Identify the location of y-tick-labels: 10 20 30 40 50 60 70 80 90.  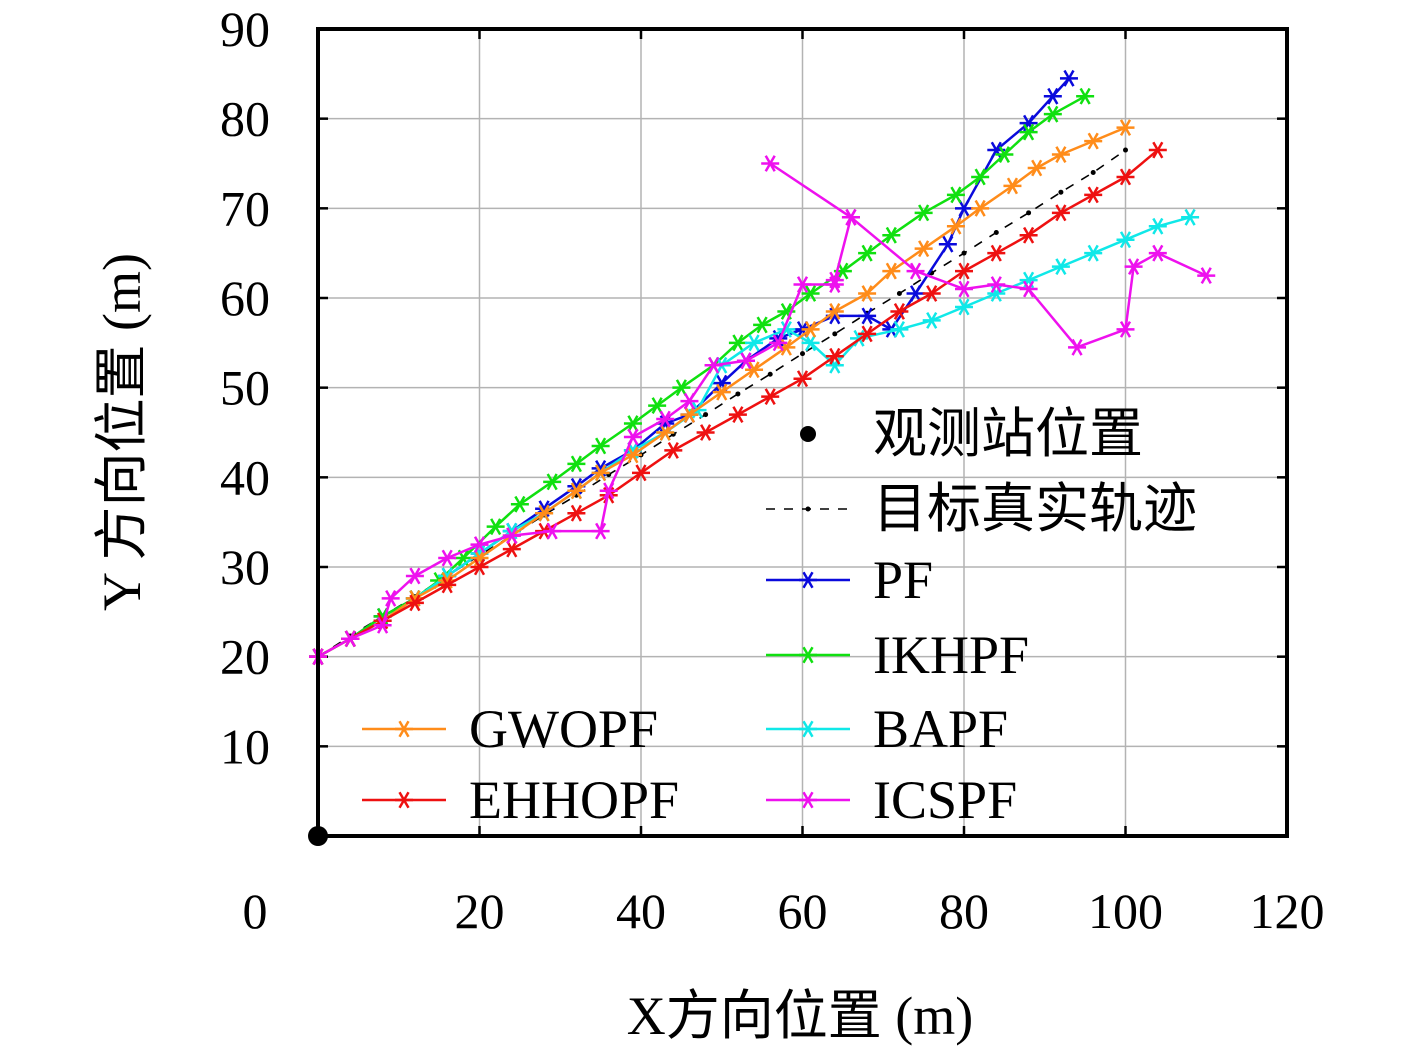
(245, 387).